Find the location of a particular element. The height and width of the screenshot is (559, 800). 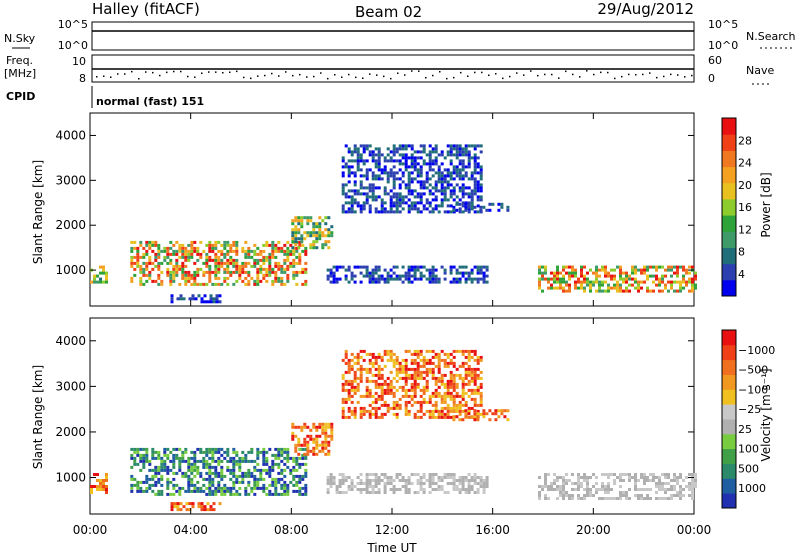

nsky-panel-frame is located at coordinates (393, 36).